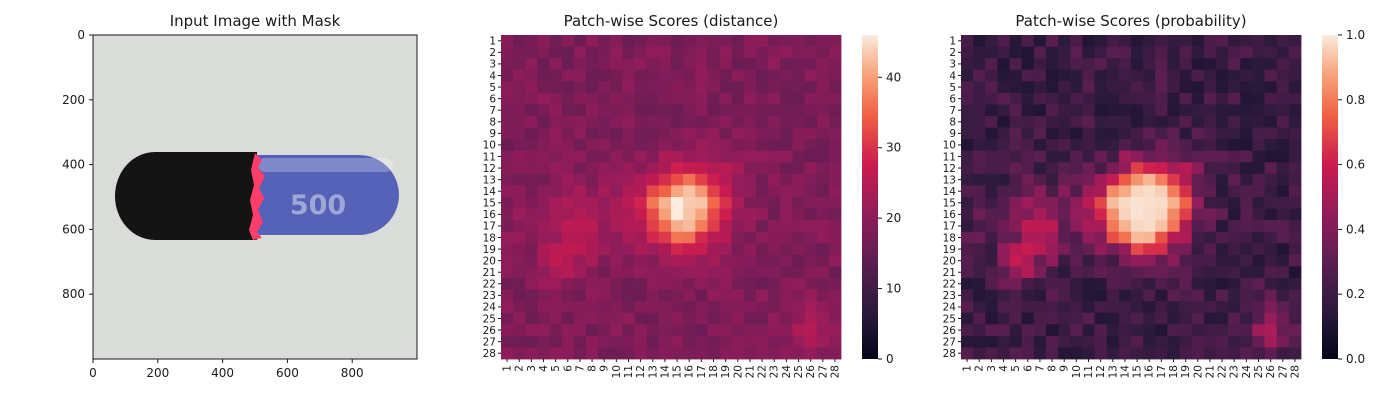 Image resolution: width=1400 pixels, height=400 pixels. Describe the element at coordinates (992, 368) in the screenshot. I see `x-tick-label: 3` at that location.